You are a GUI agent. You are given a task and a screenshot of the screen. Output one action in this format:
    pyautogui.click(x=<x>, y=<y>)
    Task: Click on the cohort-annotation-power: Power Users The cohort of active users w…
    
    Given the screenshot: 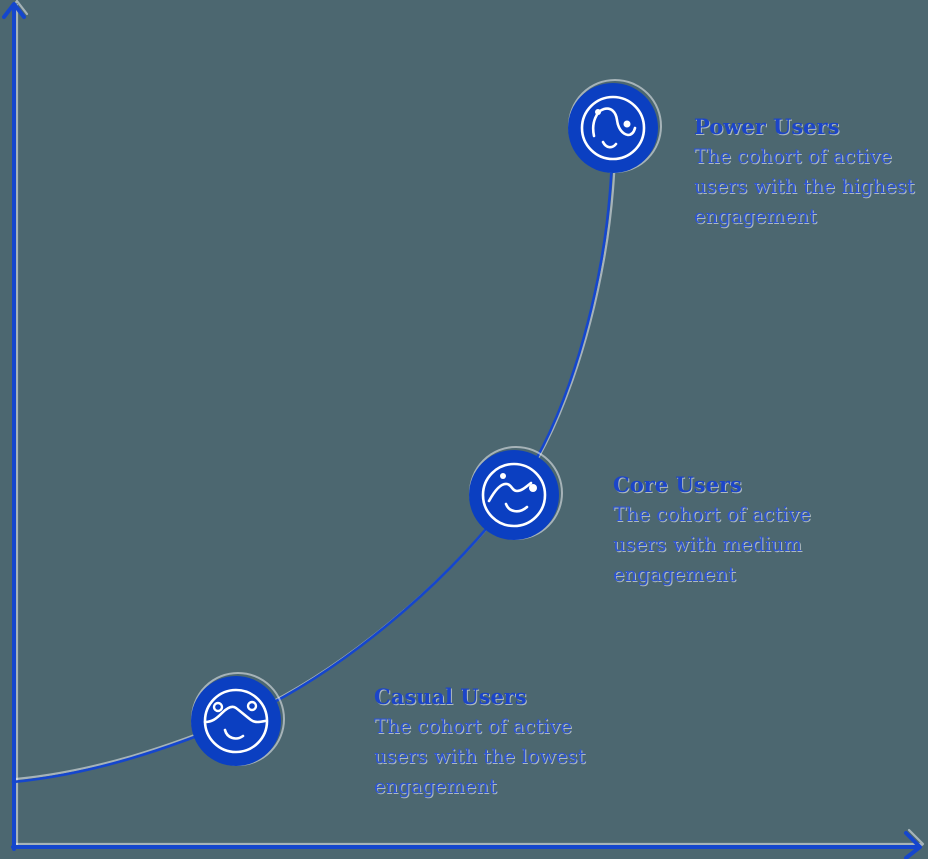 What is the action you would take?
    pyautogui.click(x=804, y=171)
    